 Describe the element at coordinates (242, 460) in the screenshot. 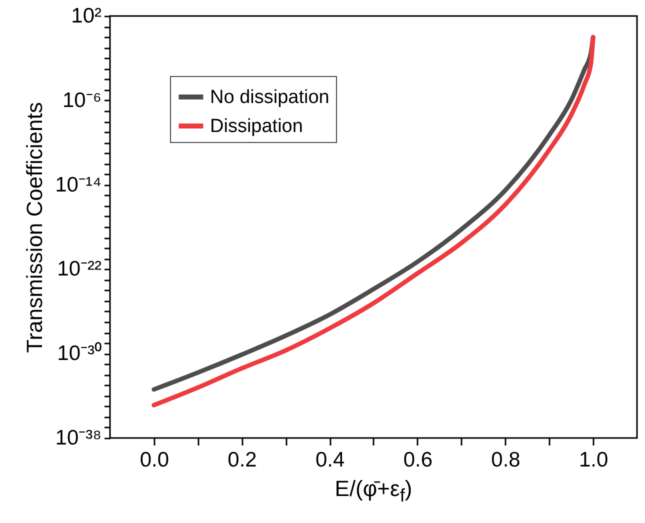

I see `x-tick-label: 0.2` at that location.